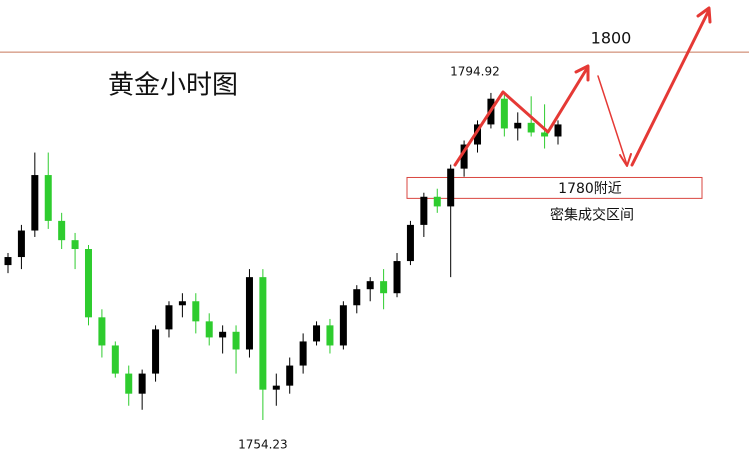  I want to click on low-label: 1754.23, so click(263, 444).